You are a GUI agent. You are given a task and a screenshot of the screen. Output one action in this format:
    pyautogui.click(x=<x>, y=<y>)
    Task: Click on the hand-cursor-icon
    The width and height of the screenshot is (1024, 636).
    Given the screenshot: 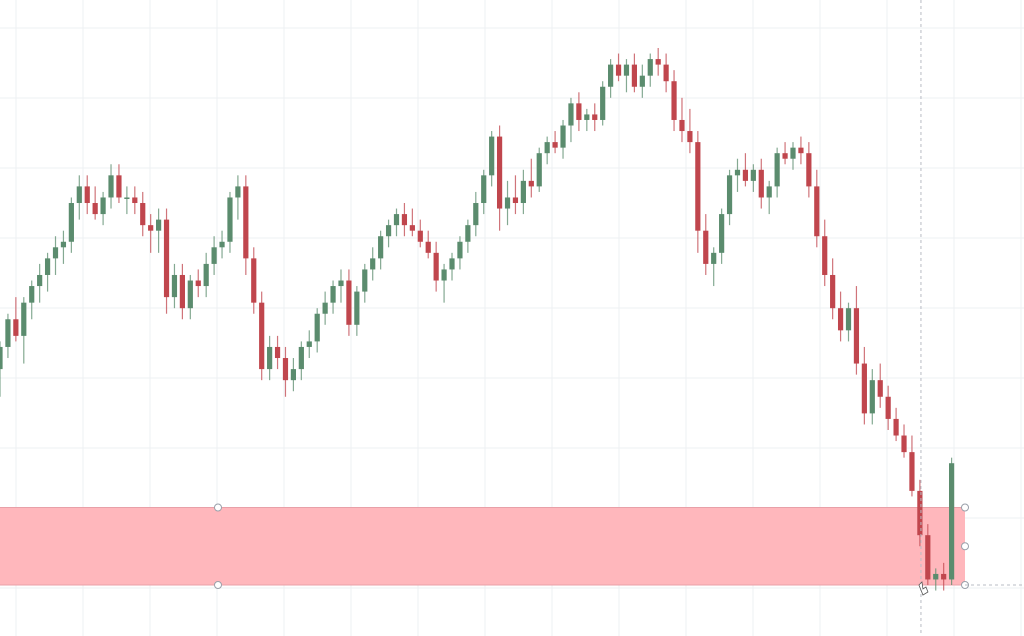 What is the action you would take?
    pyautogui.click(x=923, y=588)
    